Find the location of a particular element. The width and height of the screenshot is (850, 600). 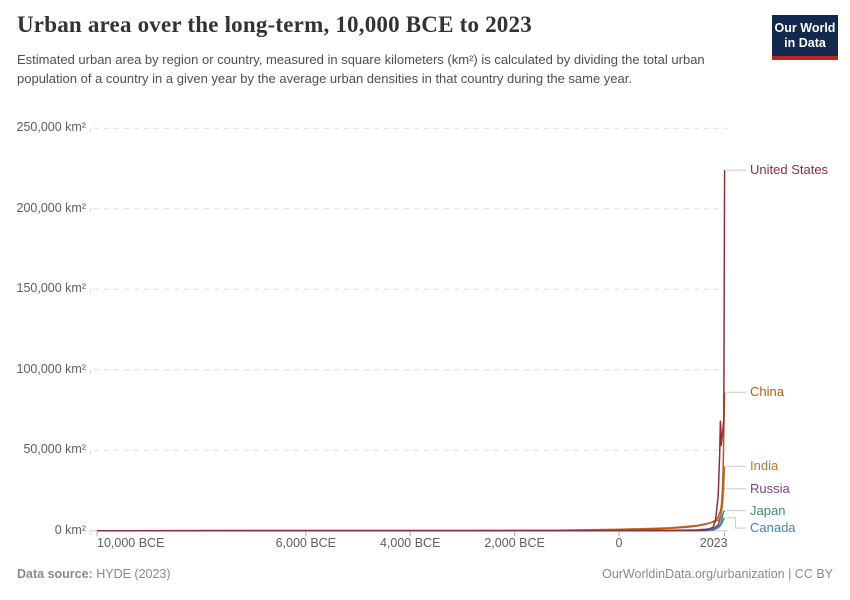

series-label-russia: Russia is located at coordinates (770, 488).